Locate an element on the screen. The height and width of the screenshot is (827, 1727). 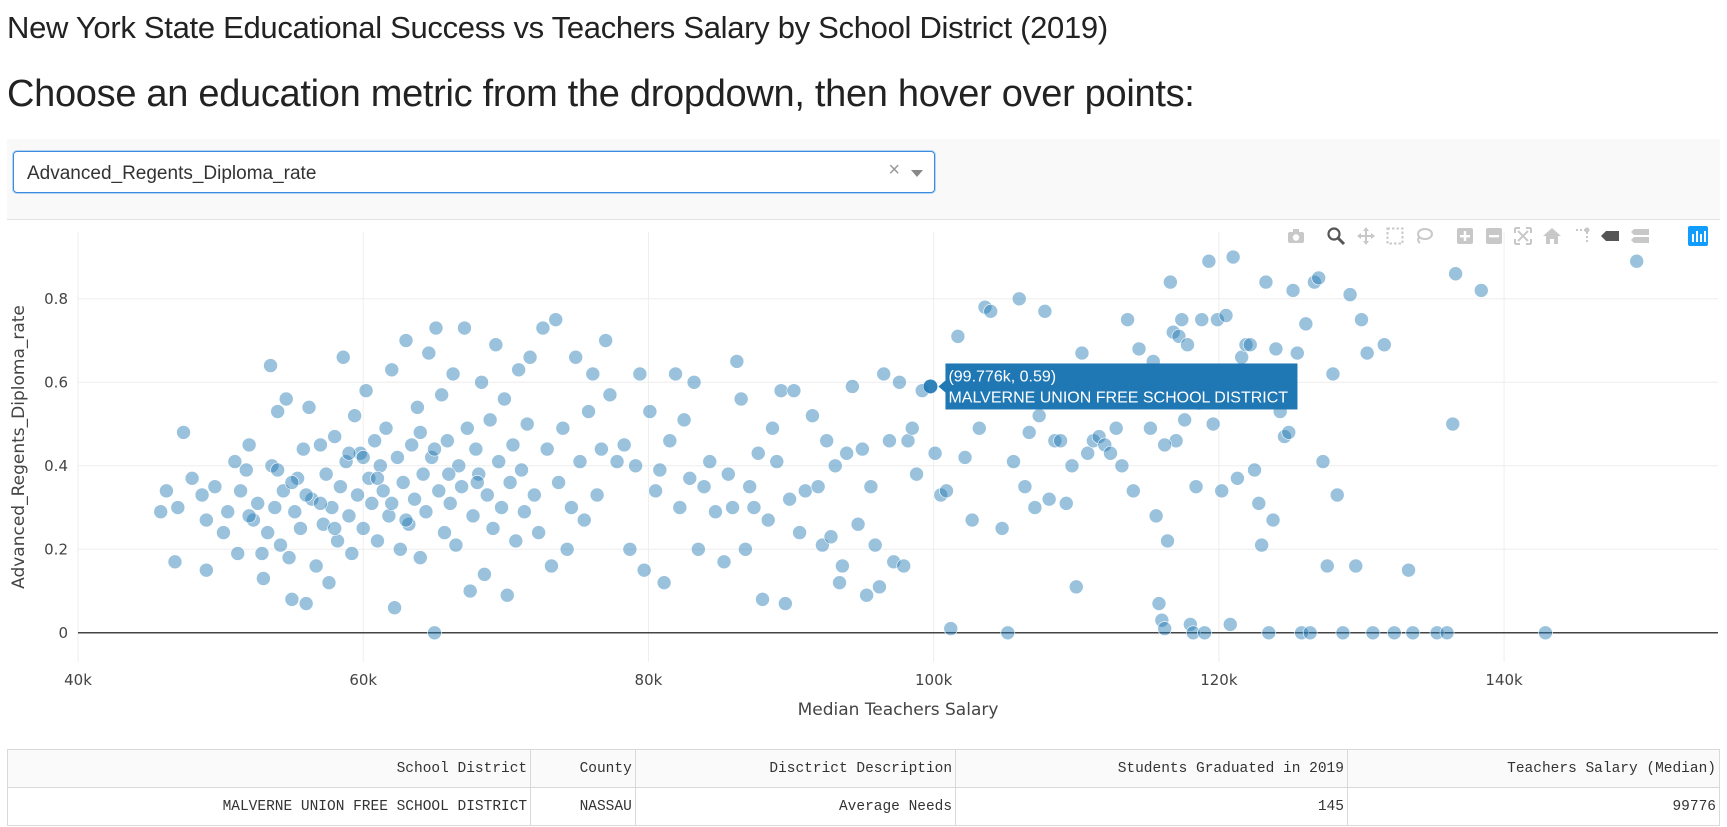
column-header: Students Graduated in 2019 is located at coordinates (1151, 768).